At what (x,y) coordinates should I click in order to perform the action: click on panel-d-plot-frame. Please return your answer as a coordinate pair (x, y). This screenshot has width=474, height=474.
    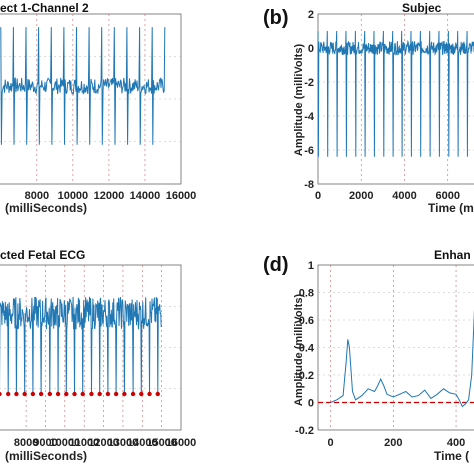
    Looking at the image, I should click on (395, 347).